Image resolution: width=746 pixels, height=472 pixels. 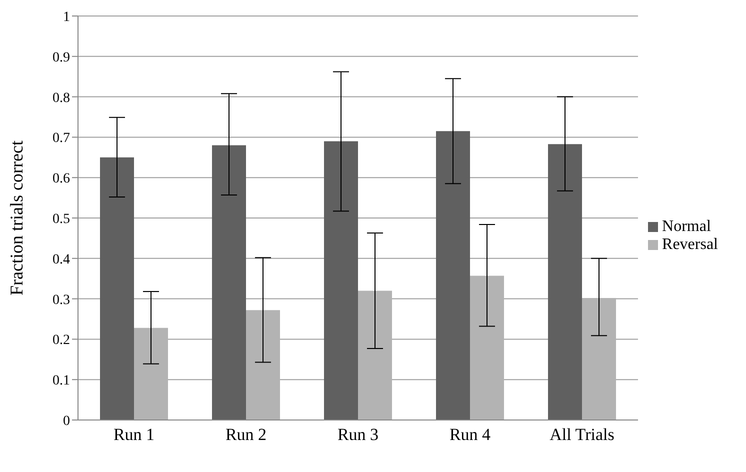 What do you see at coordinates (66, 421) in the screenshot?
I see `y-tick-label: 0` at bounding box center [66, 421].